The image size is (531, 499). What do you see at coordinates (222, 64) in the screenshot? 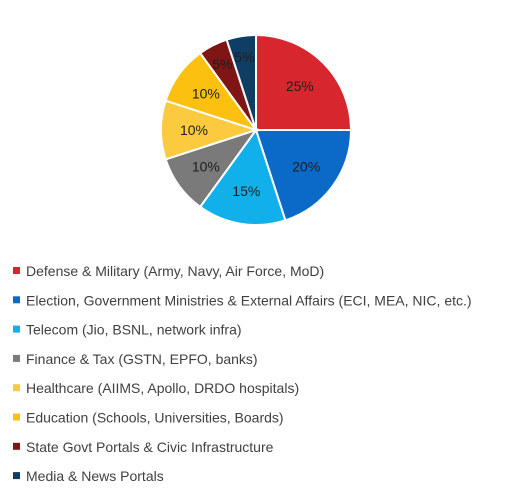
I see `slice-label-6: 5%` at bounding box center [222, 64].